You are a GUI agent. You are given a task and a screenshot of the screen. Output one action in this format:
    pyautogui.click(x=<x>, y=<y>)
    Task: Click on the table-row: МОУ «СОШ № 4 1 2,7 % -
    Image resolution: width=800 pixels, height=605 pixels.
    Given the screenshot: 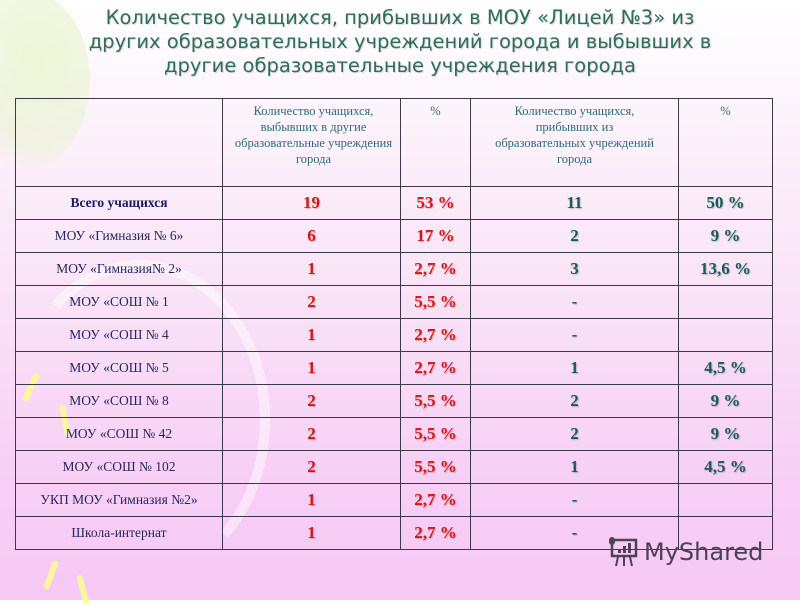 What is the action you would take?
    pyautogui.click(x=394, y=335)
    